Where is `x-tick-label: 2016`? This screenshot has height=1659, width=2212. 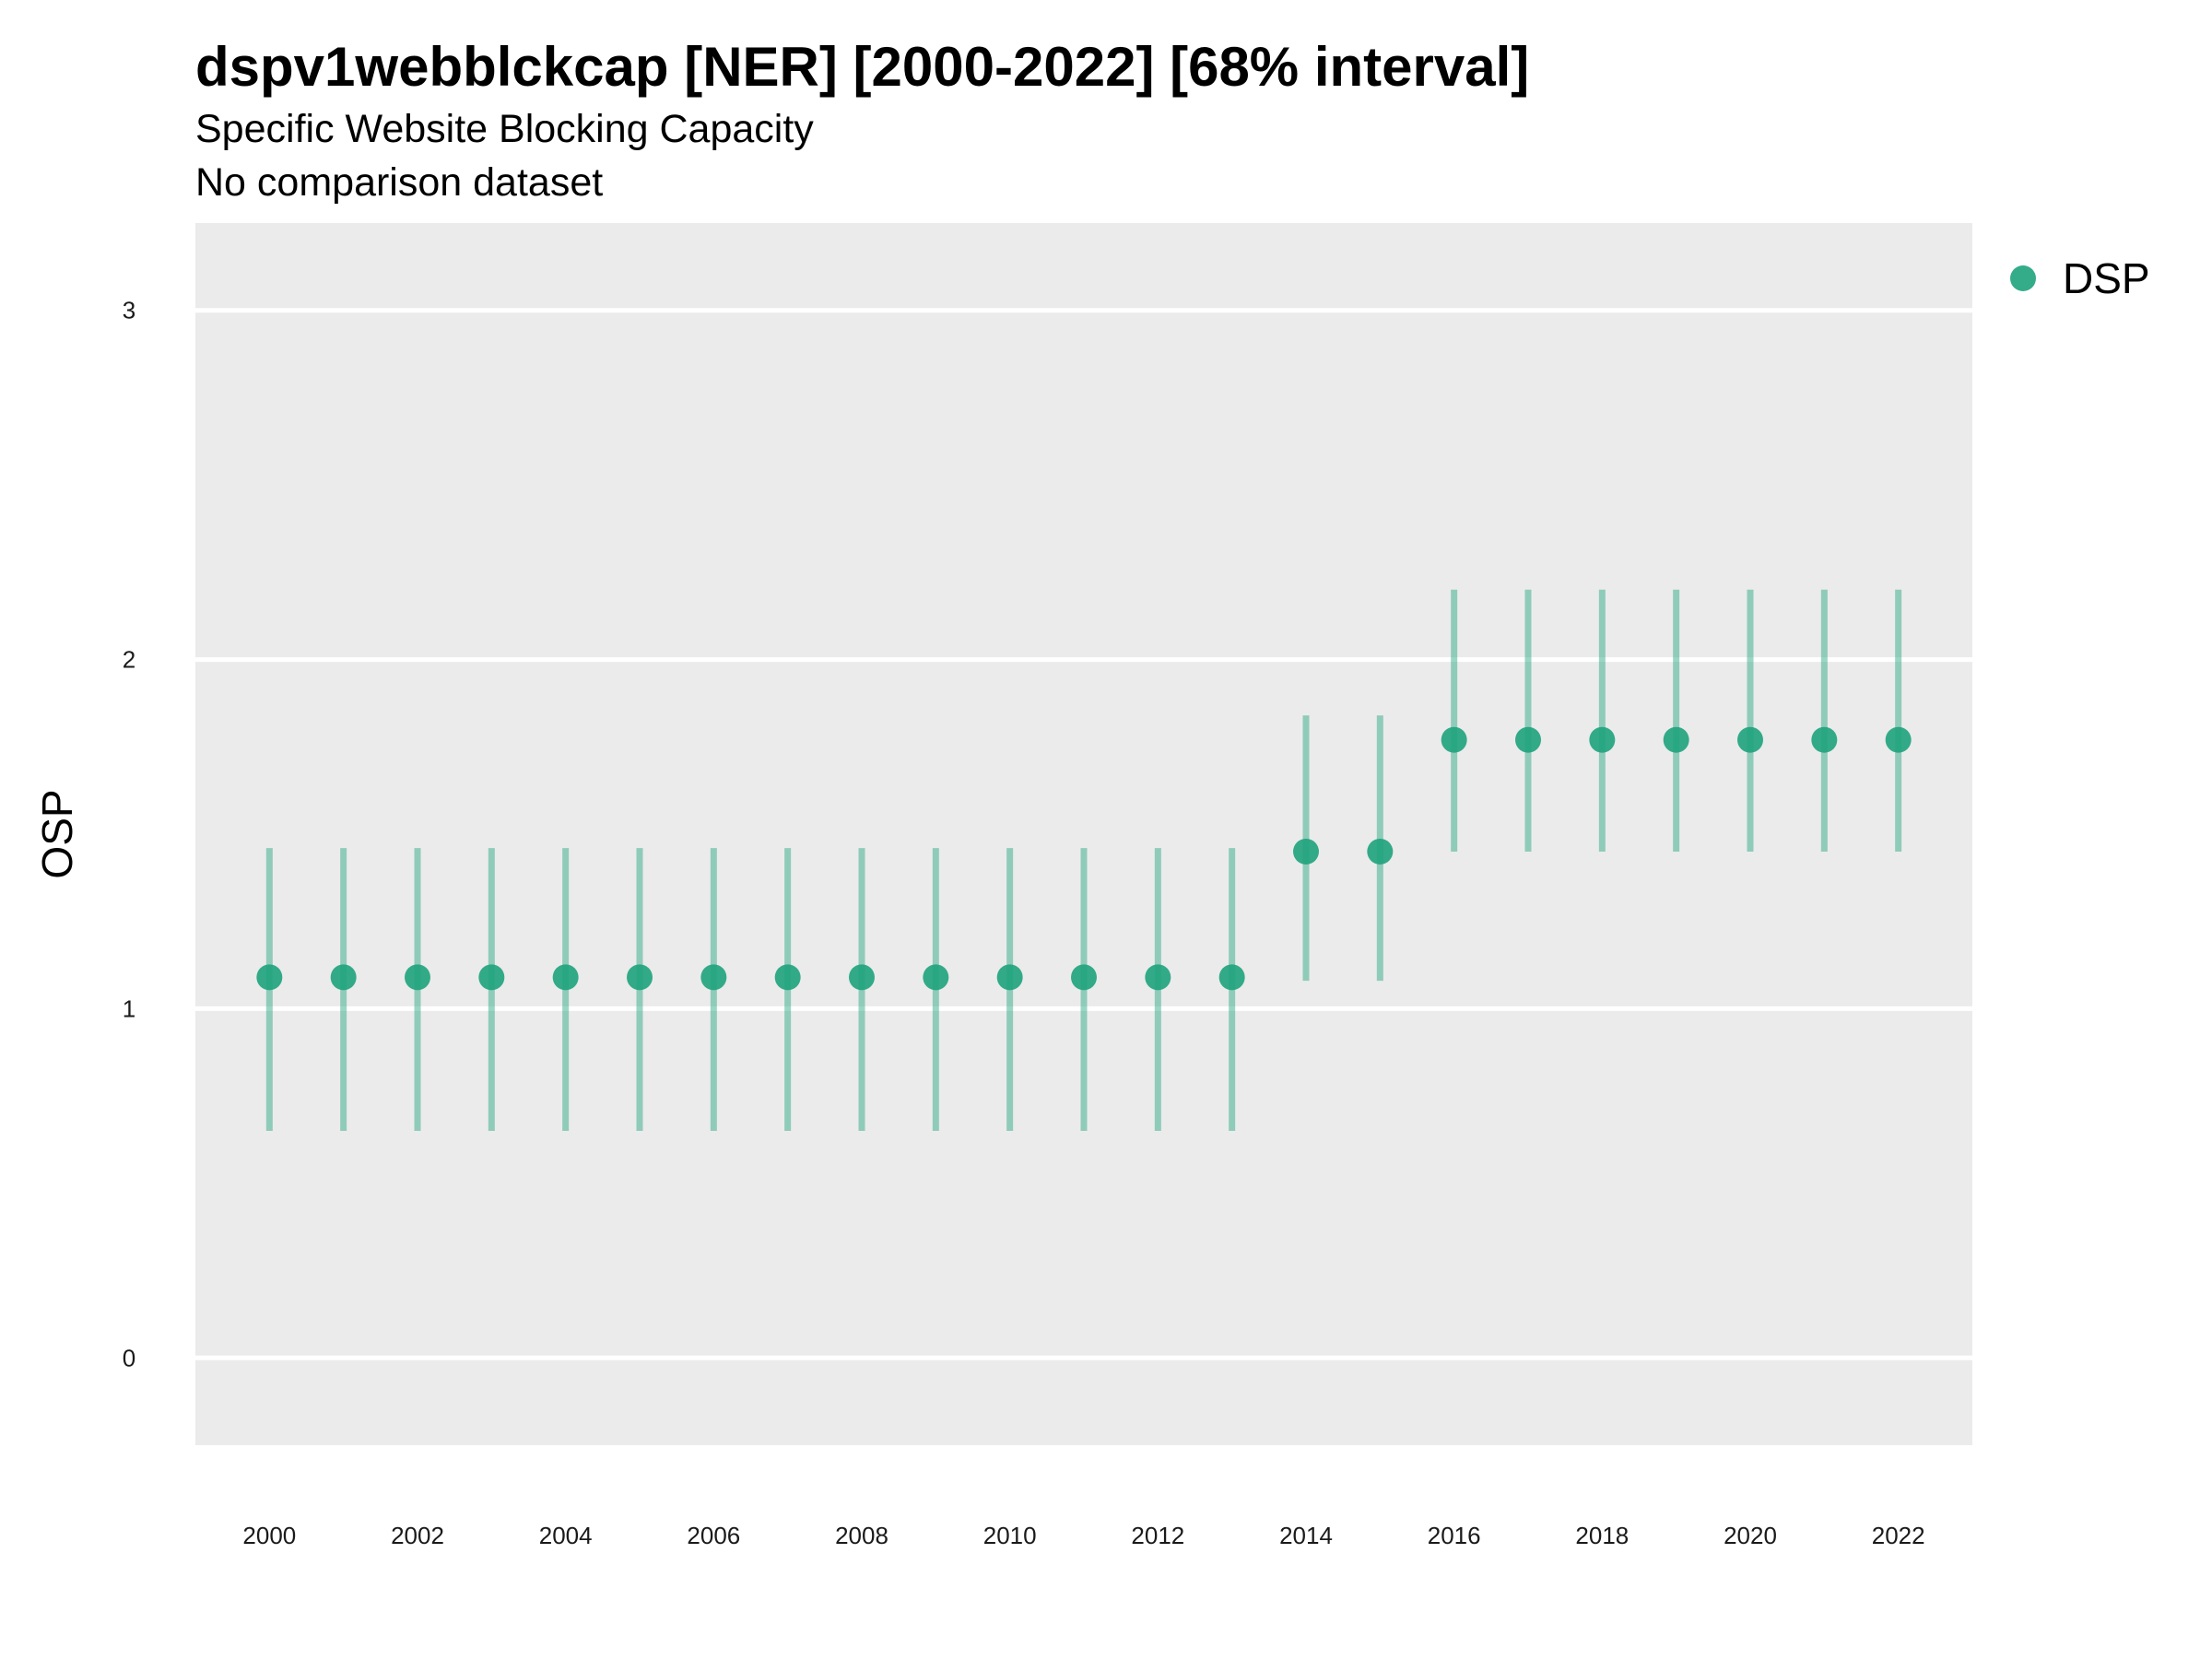 x-tick-label: 2016 is located at coordinates (1454, 1535).